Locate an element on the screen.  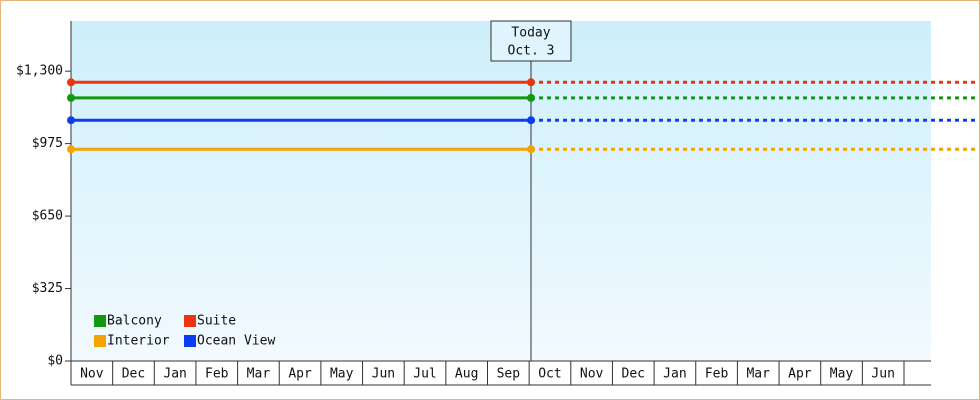
today-title: Today is located at coordinates (530, 33).